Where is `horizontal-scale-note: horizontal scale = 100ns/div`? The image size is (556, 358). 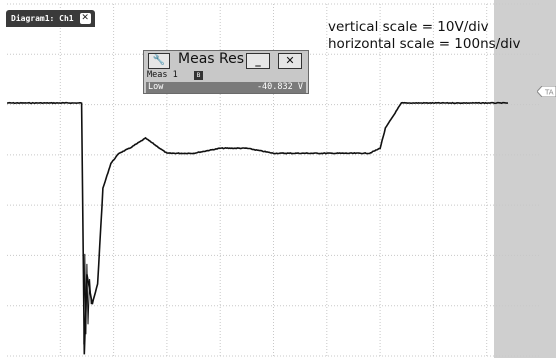 horizontal-scale-note: horizontal scale = 100ns/div is located at coordinates (424, 44).